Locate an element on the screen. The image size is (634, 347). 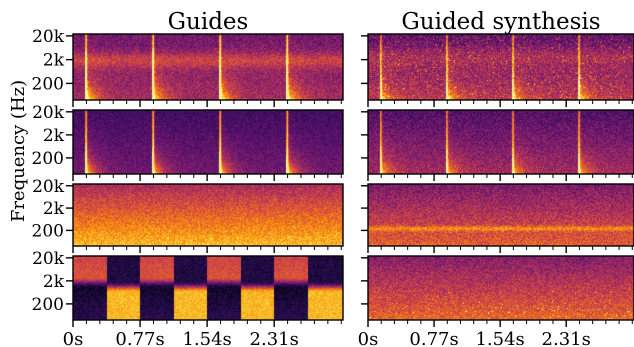
panel-4-guided-synthesis: 0s 0.77s 1.54s 2.31s is located at coordinates (496, 301).